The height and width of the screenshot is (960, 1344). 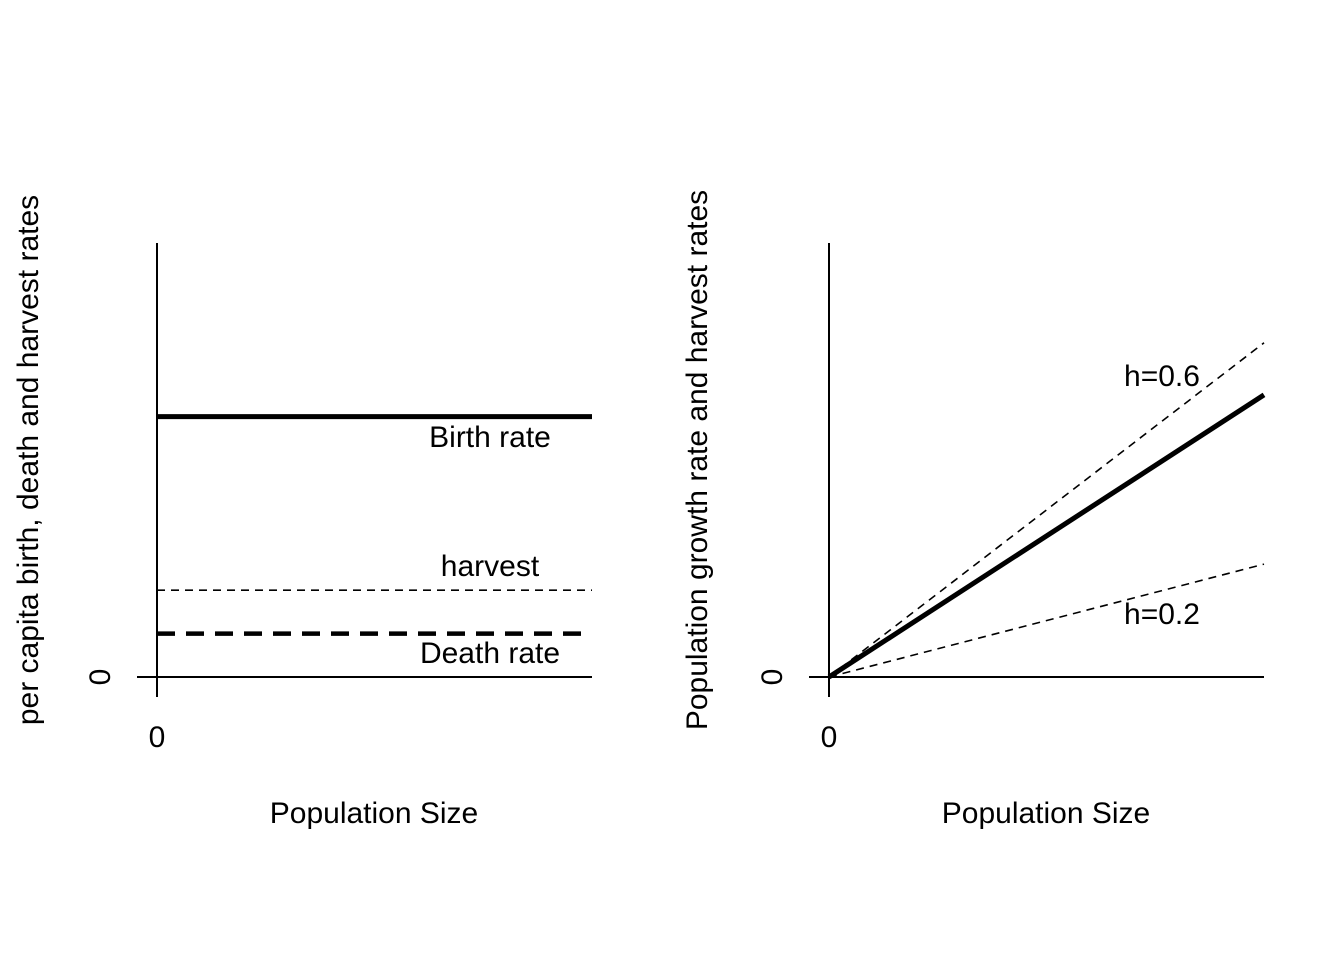 I want to click on series-label-0: Birth rate, so click(x=490, y=437).